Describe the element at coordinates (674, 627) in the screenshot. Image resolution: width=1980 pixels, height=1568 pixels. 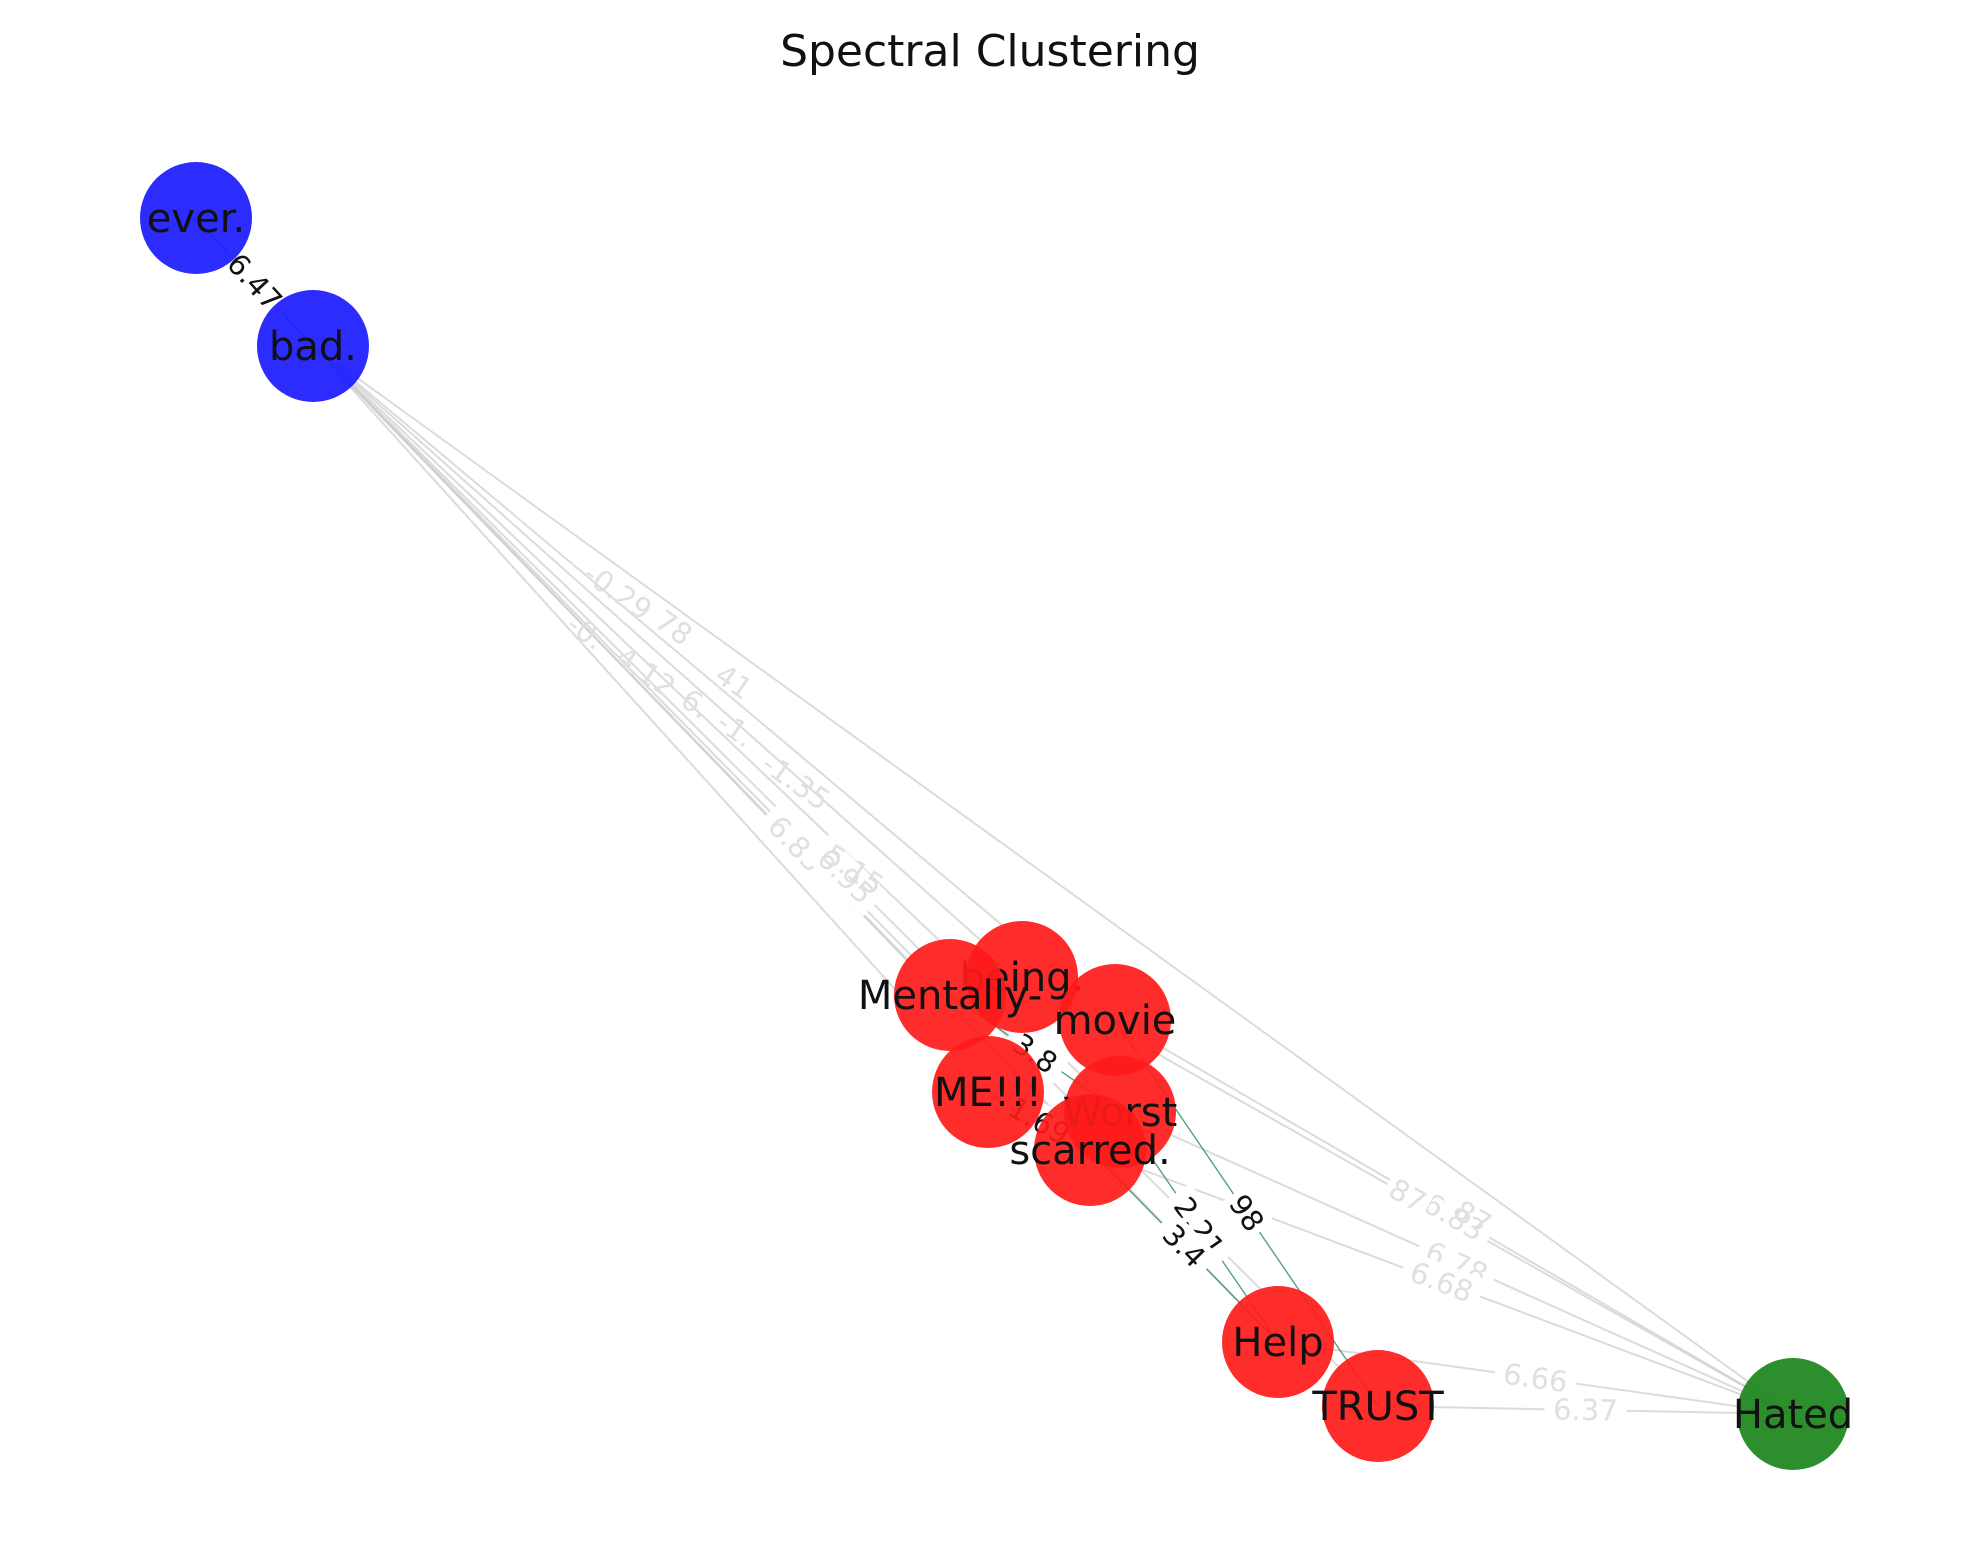
I see `edge-weight-fragment: 78` at that location.